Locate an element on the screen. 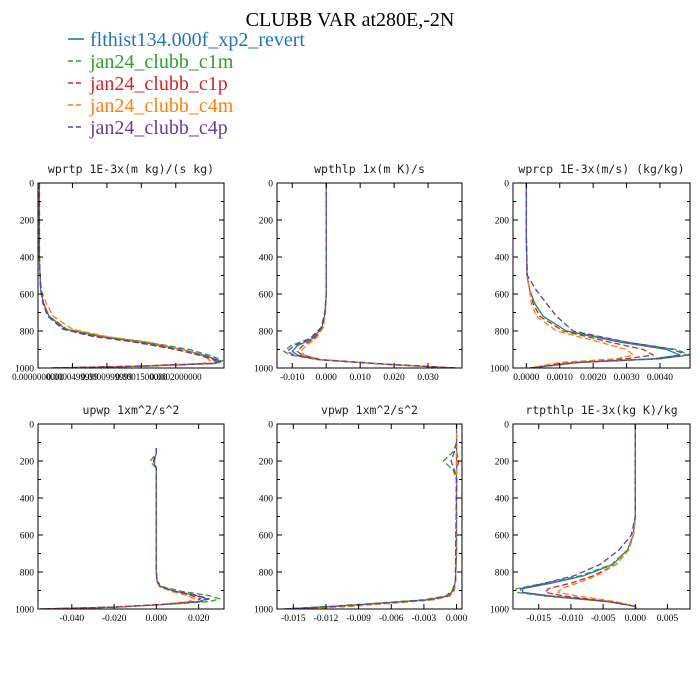 This screenshot has height=700, width=700. legend-entry: jan24_clubb_c1m is located at coordinates (151, 62).